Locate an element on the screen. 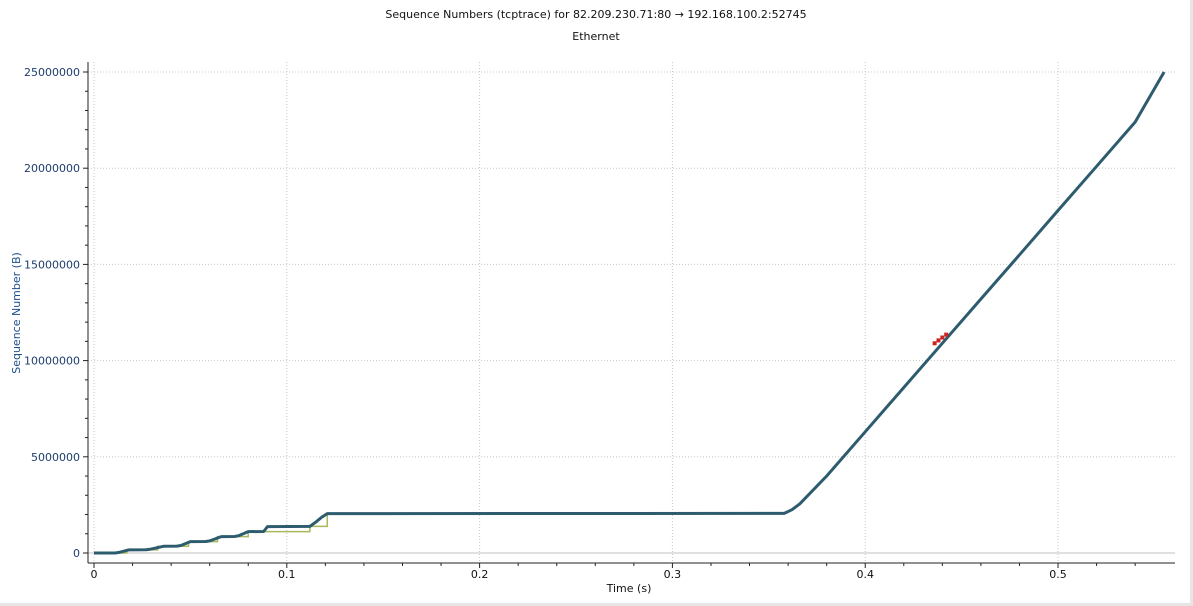 The height and width of the screenshot is (606, 1193). y-tick-label: 5000000 is located at coordinates (55, 457).